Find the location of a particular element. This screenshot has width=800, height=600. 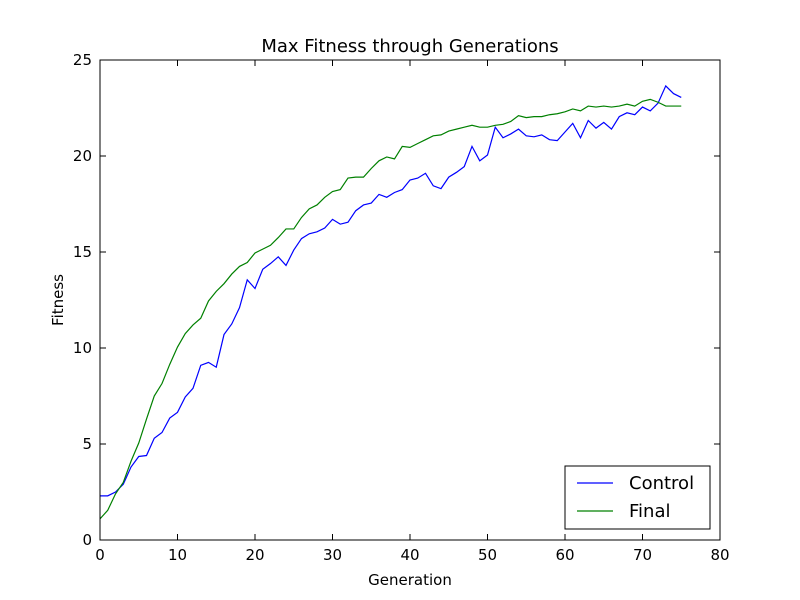

x-axis-label: Generation is located at coordinates (410, 580).